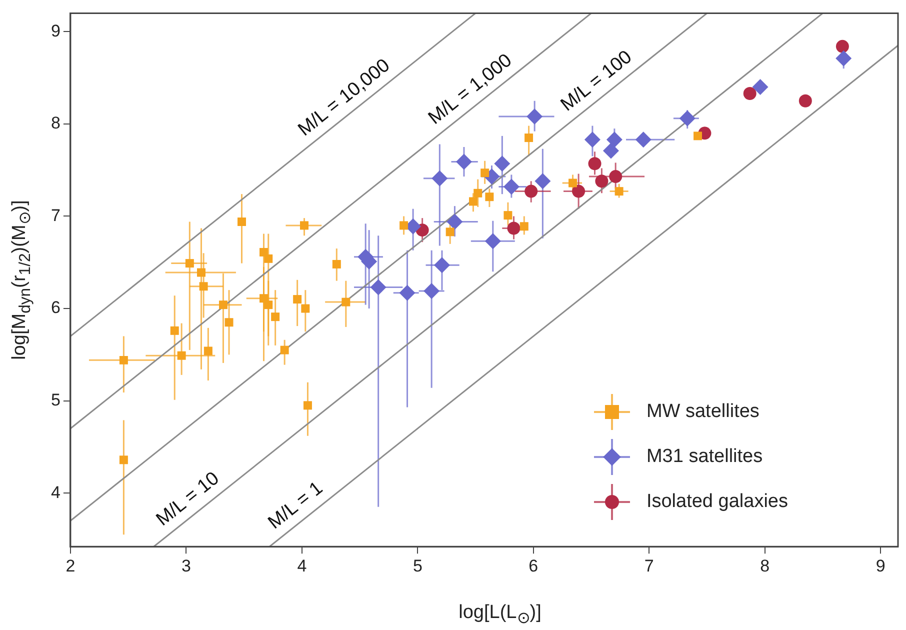  I want to click on y-tick-label: 9, so click(55, 30).